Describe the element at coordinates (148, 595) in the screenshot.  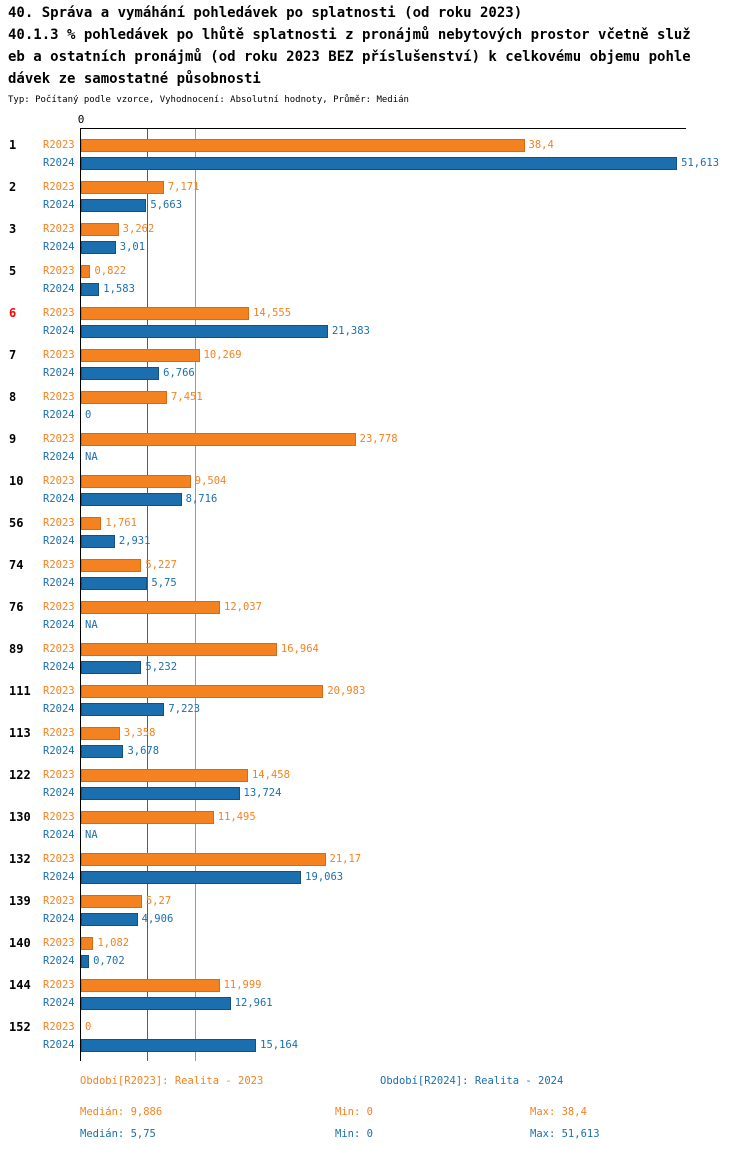
I see `median-line-r2024` at that location.